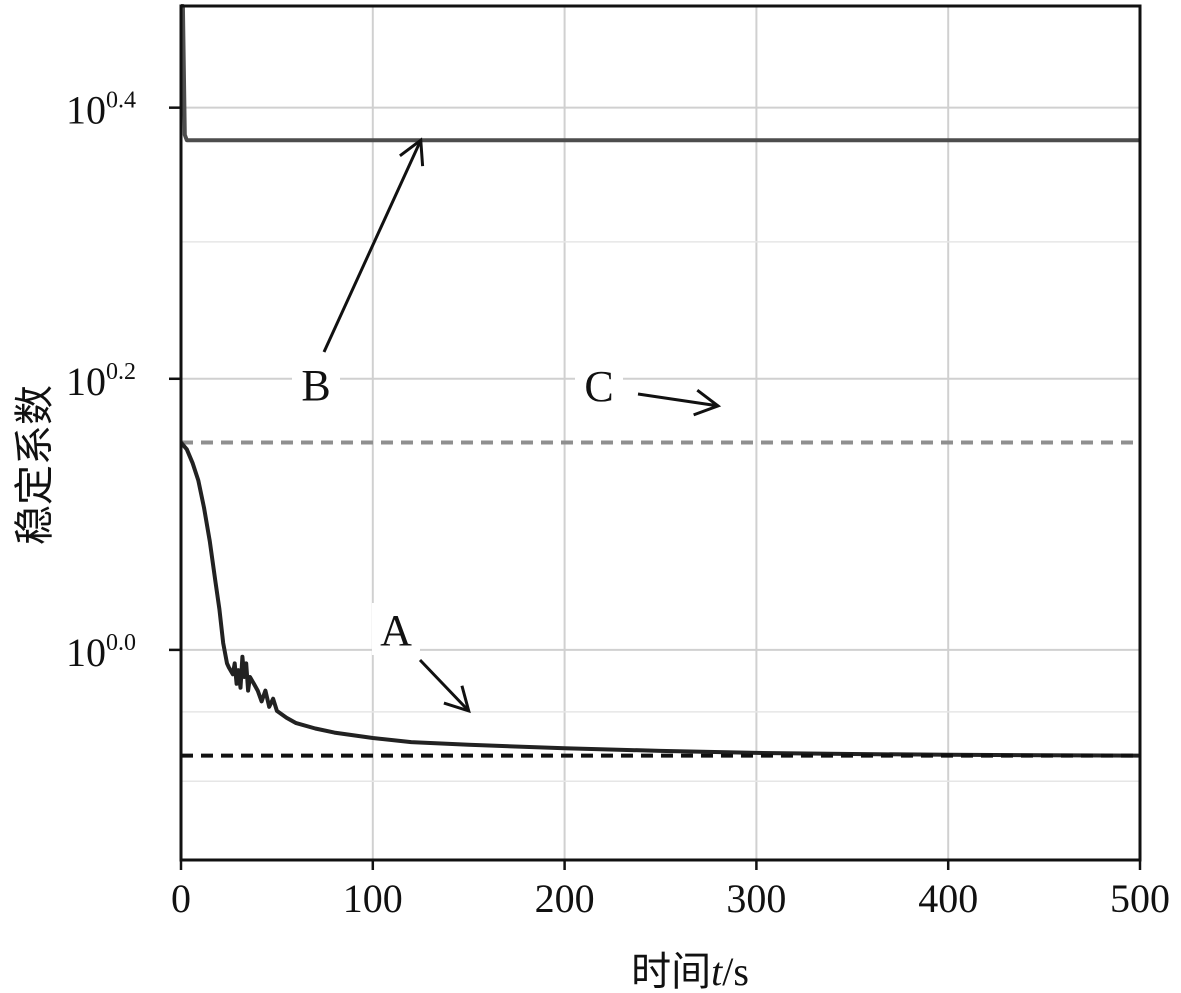 The height and width of the screenshot is (993, 1181). Describe the element at coordinates (660, 73) in the screenshot. I see `series-line-b` at that location.